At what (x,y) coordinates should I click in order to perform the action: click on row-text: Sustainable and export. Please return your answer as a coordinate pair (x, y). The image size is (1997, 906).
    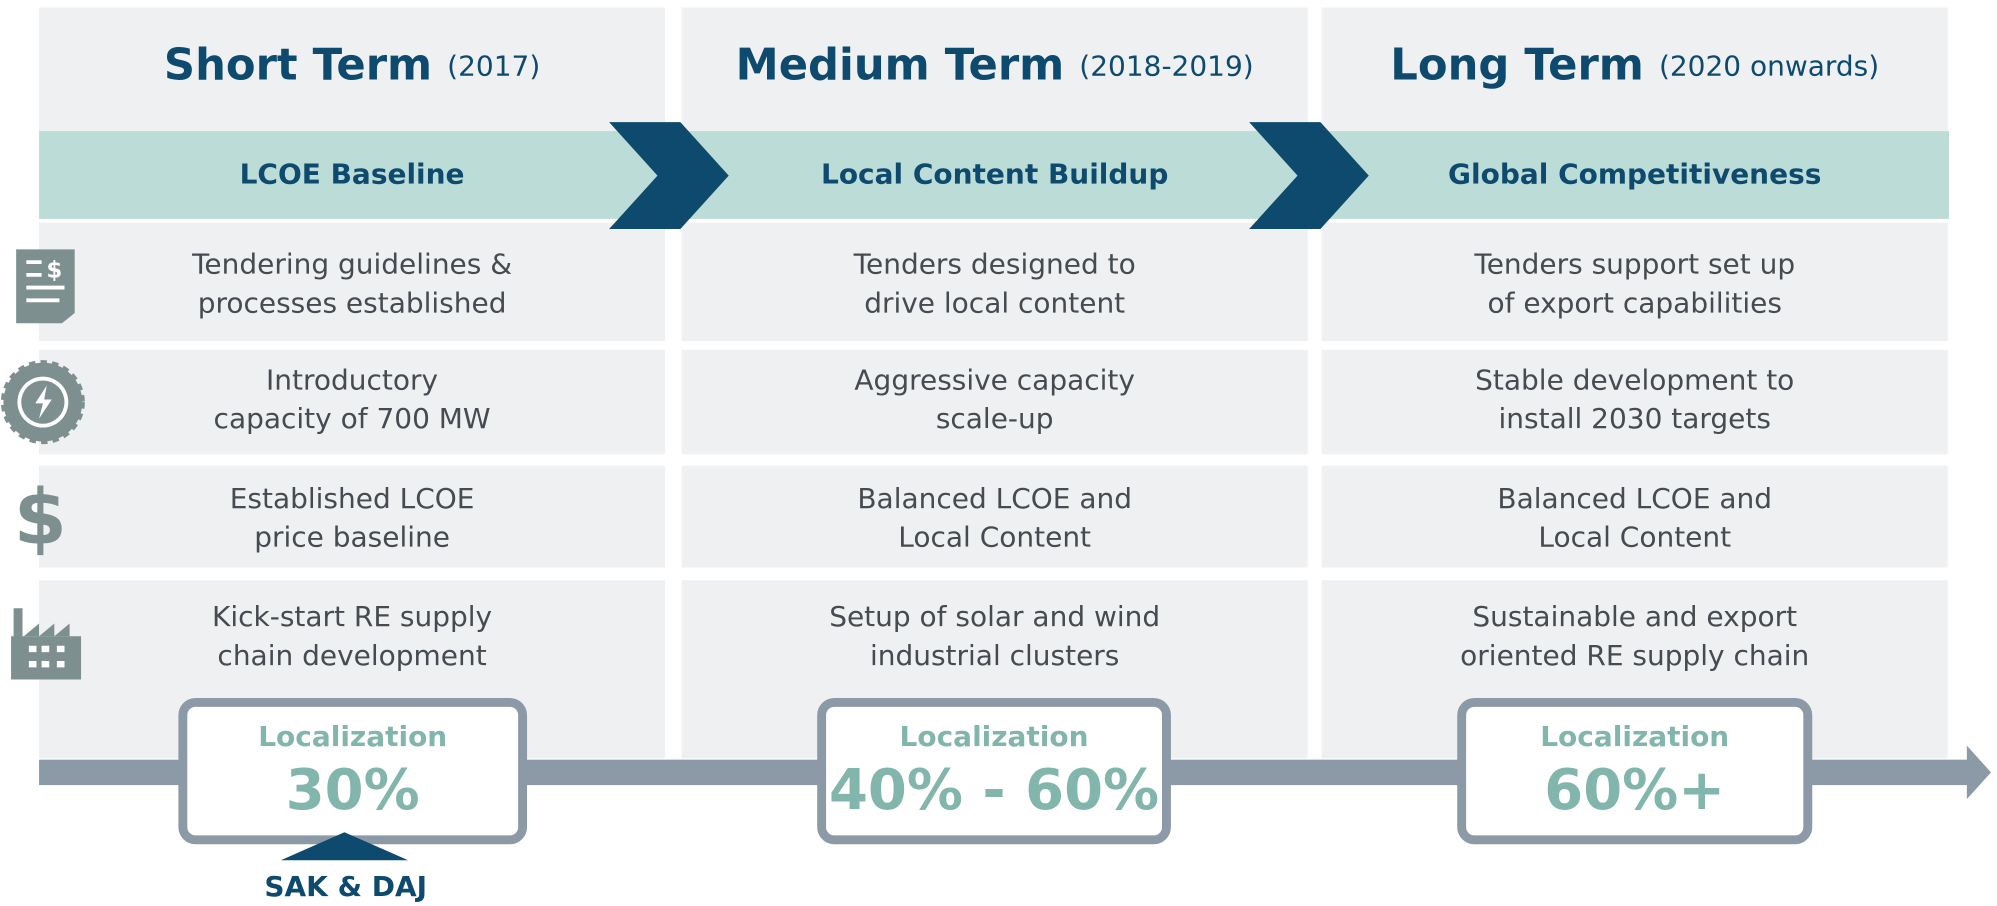
    Looking at the image, I should click on (1634, 616).